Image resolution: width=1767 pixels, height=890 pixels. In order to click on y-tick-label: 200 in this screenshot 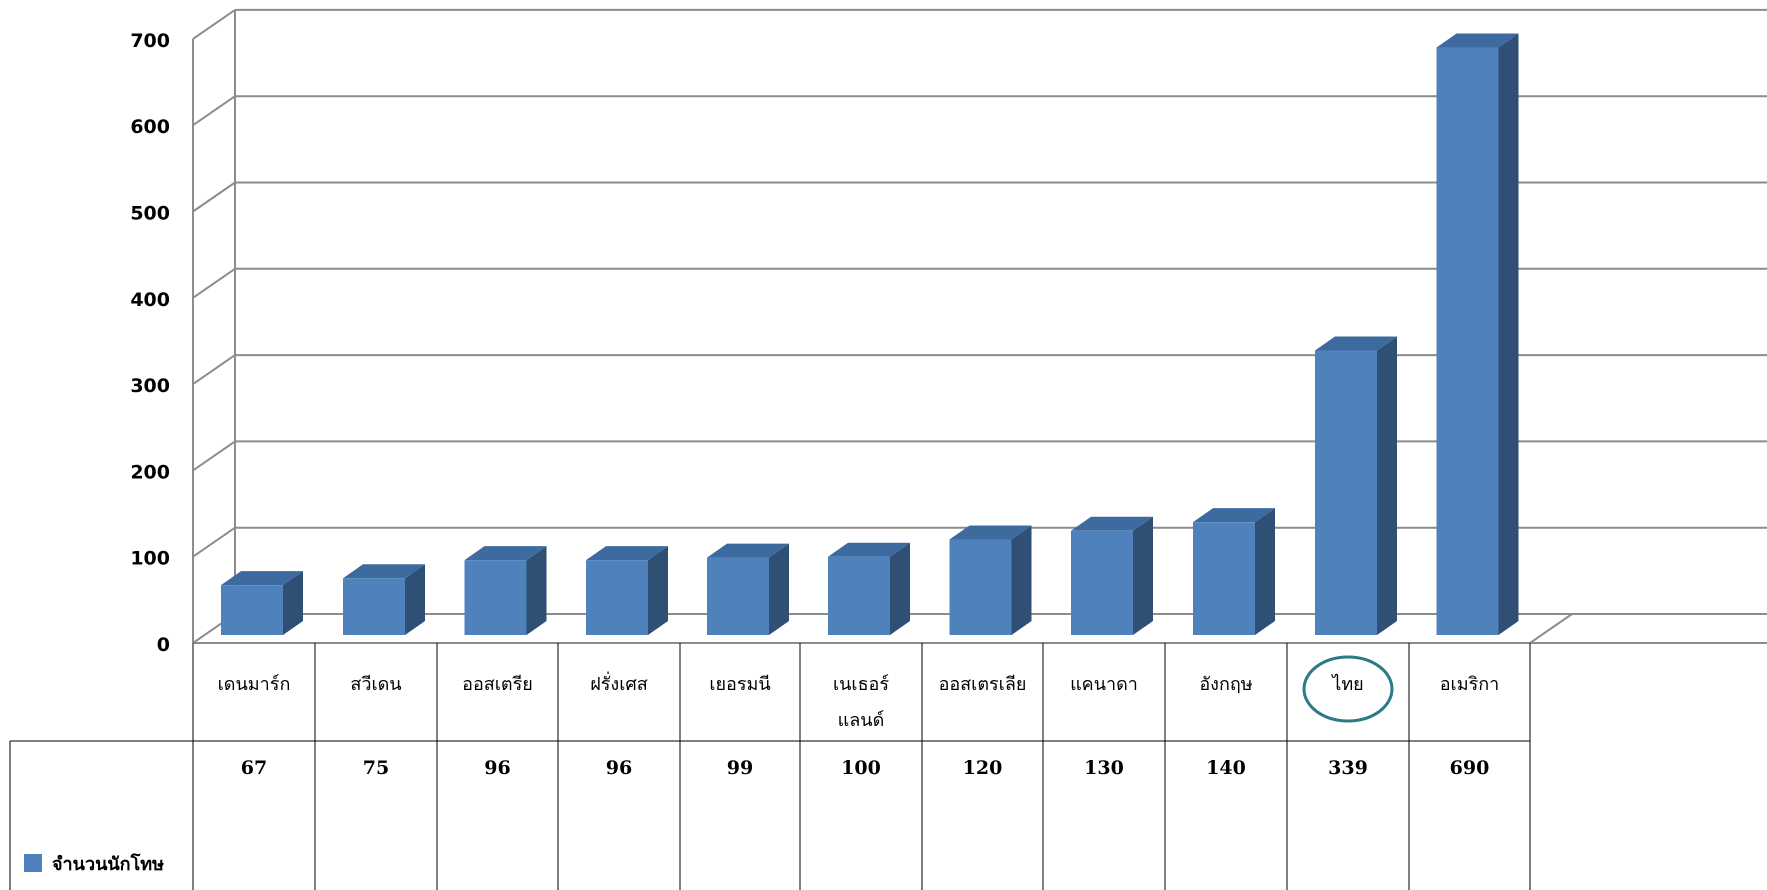, I will do `click(150, 472)`.